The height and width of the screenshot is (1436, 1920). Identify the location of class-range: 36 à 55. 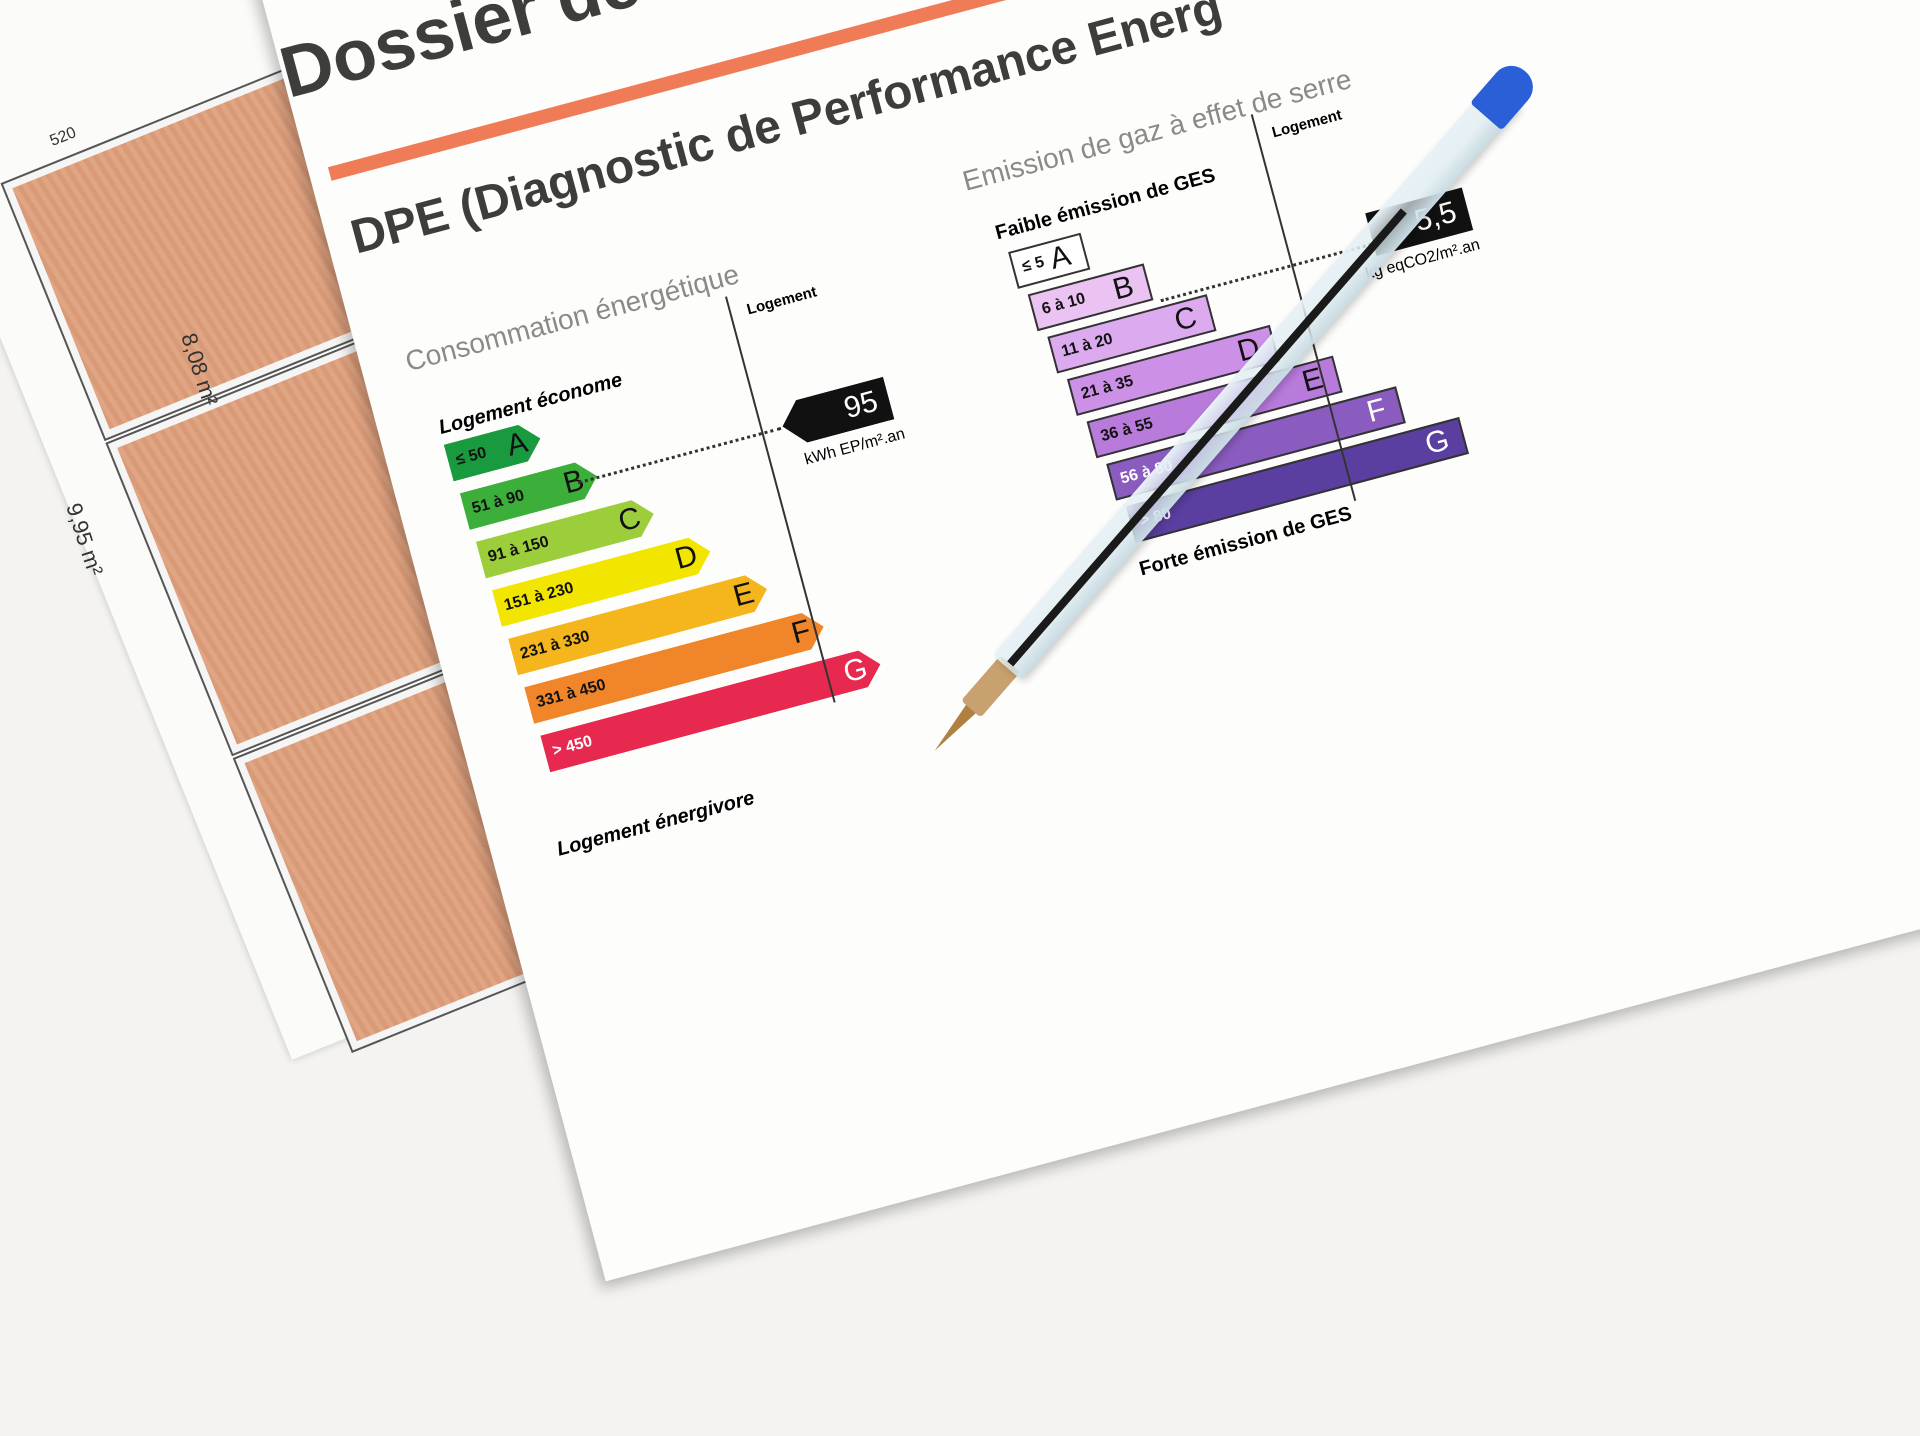
(1126, 430).